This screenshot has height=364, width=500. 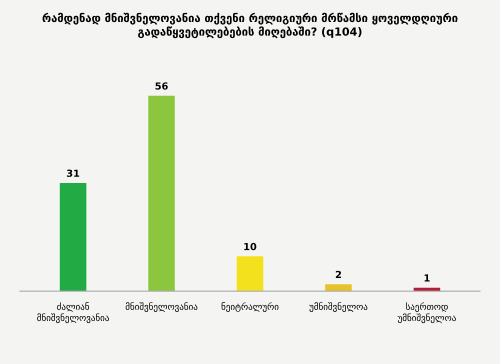 What do you see at coordinates (162, 307) in the screenshot?
I see `x-tick-label: მნიშვნელოვანია` at bounding box center [162, 307].